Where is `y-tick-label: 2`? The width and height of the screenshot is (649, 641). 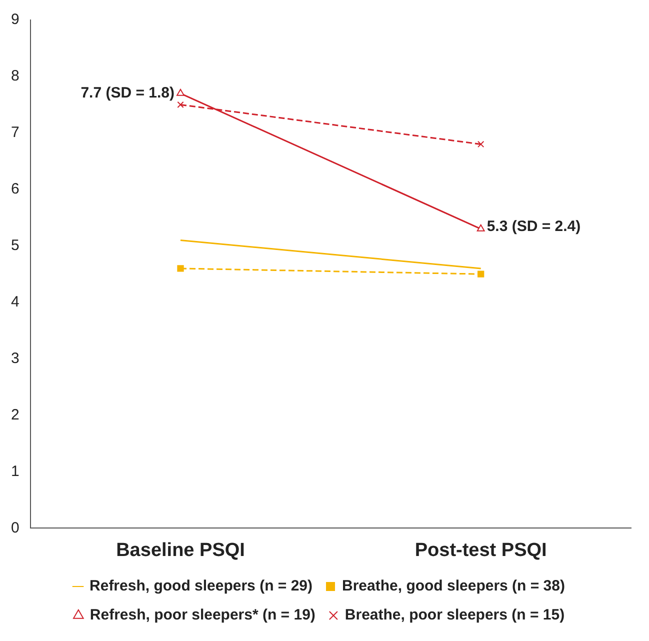
y-tick-label: 2 is located at coordinates (15, 415).